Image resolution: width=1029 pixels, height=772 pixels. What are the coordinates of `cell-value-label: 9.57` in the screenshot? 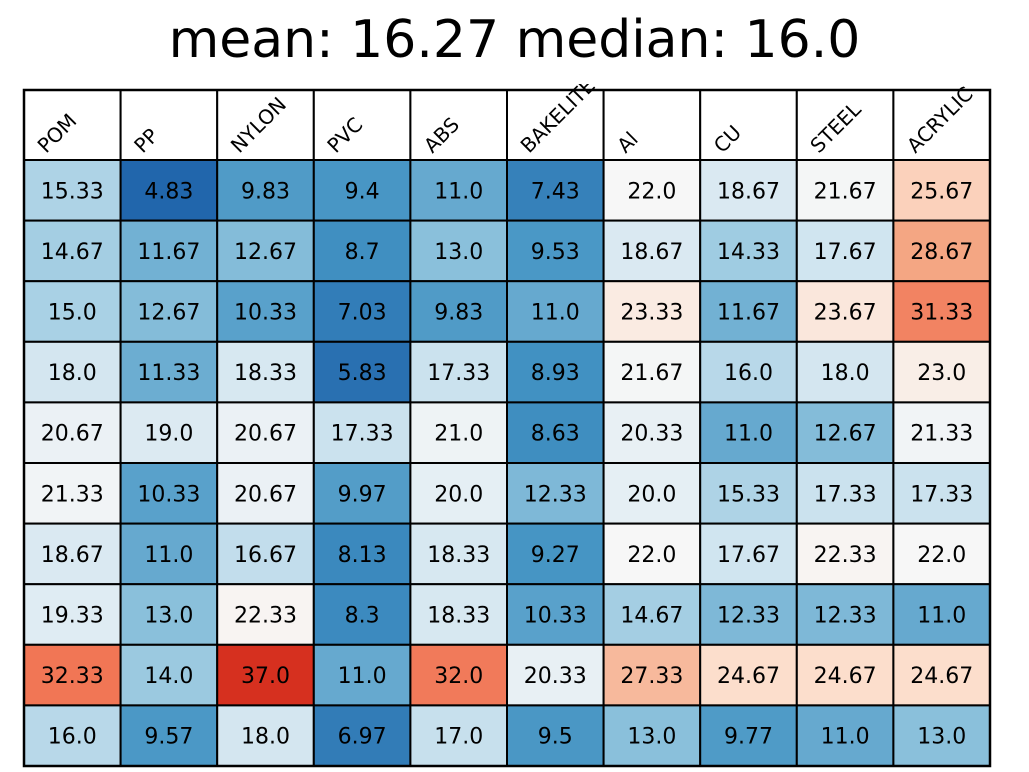 It's located at (168, 737).